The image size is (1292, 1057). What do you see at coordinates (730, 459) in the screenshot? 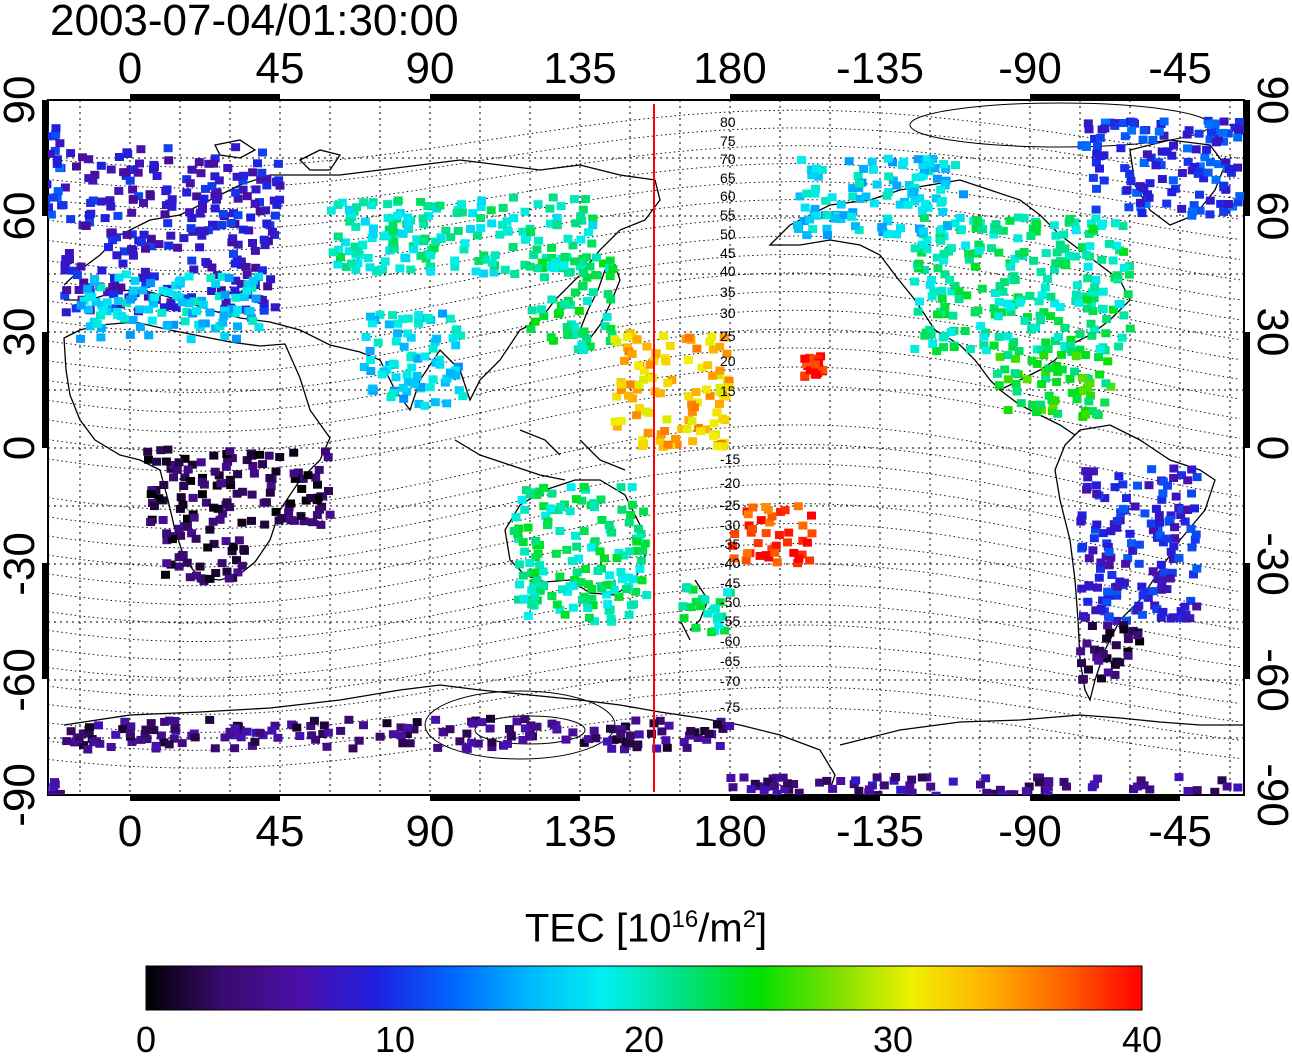
I see `contour-label: -15` at bounding box center [730, 459].